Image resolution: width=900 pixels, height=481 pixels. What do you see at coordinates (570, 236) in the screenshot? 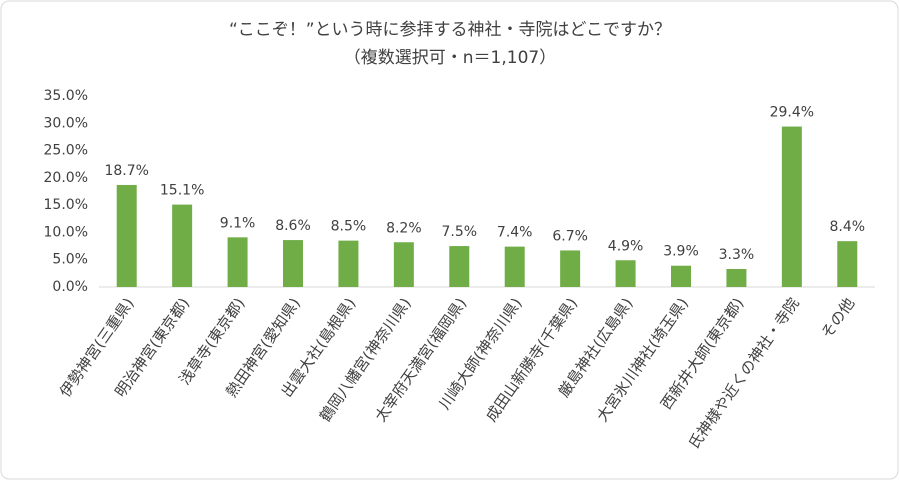
I see `value-label: 6.7%` at bounding box center [570, 236].